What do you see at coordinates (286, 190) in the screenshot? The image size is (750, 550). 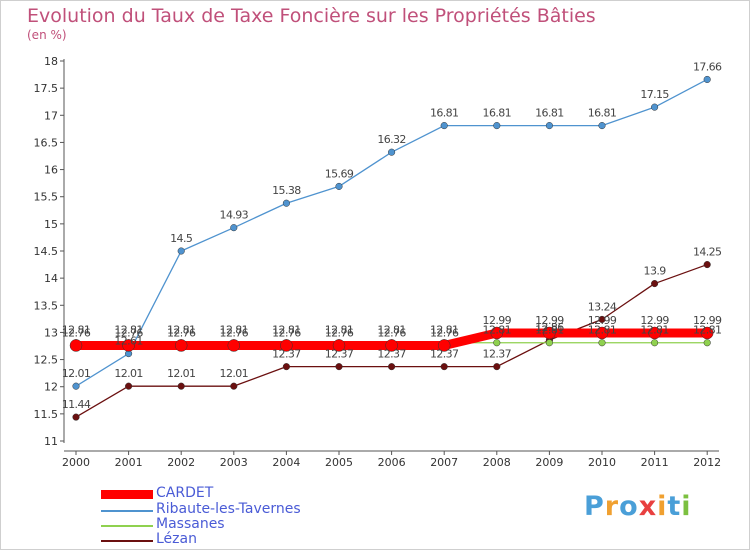 I see `data-label: 15.38` at bounding box center [286, 190].